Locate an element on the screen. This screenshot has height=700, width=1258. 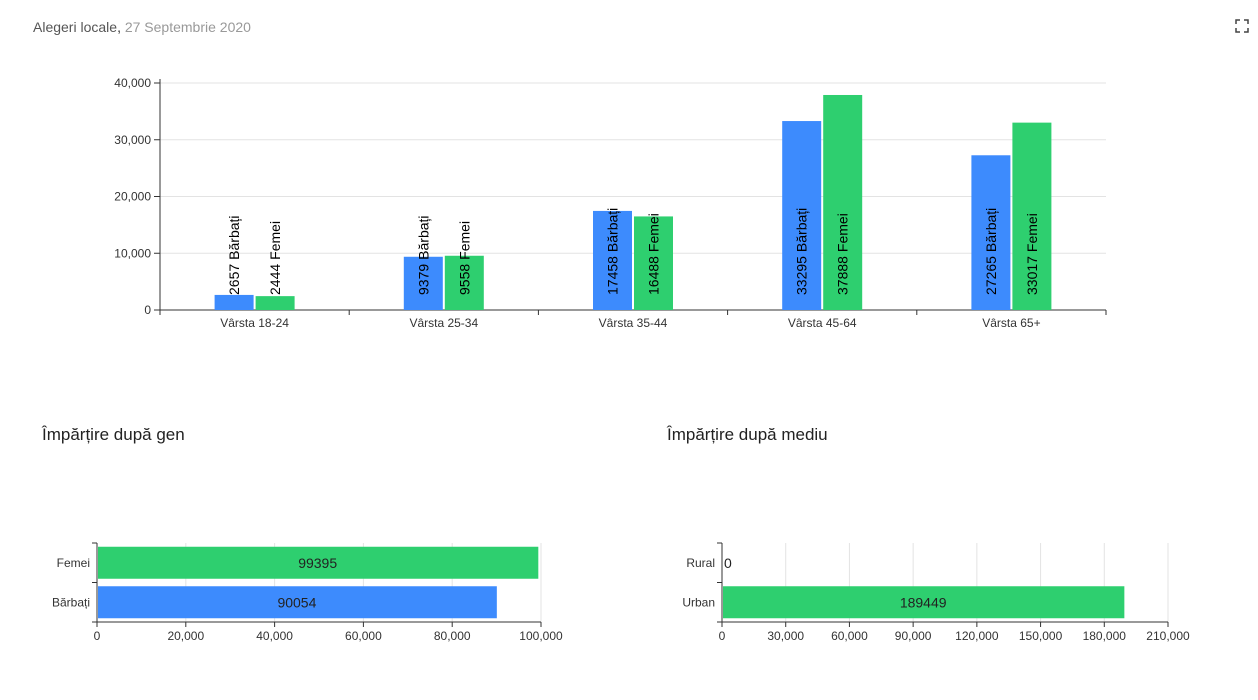
bar-data-label: 2657 Bărbați is located at coordinates (234, 255).